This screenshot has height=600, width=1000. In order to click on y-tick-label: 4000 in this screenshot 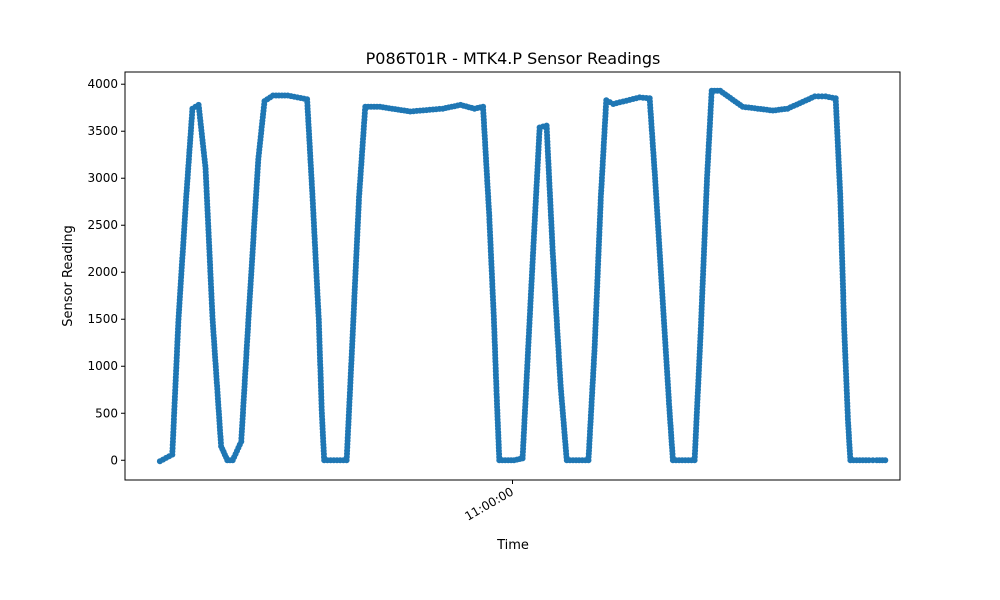, I will do `click(102, 84)`.